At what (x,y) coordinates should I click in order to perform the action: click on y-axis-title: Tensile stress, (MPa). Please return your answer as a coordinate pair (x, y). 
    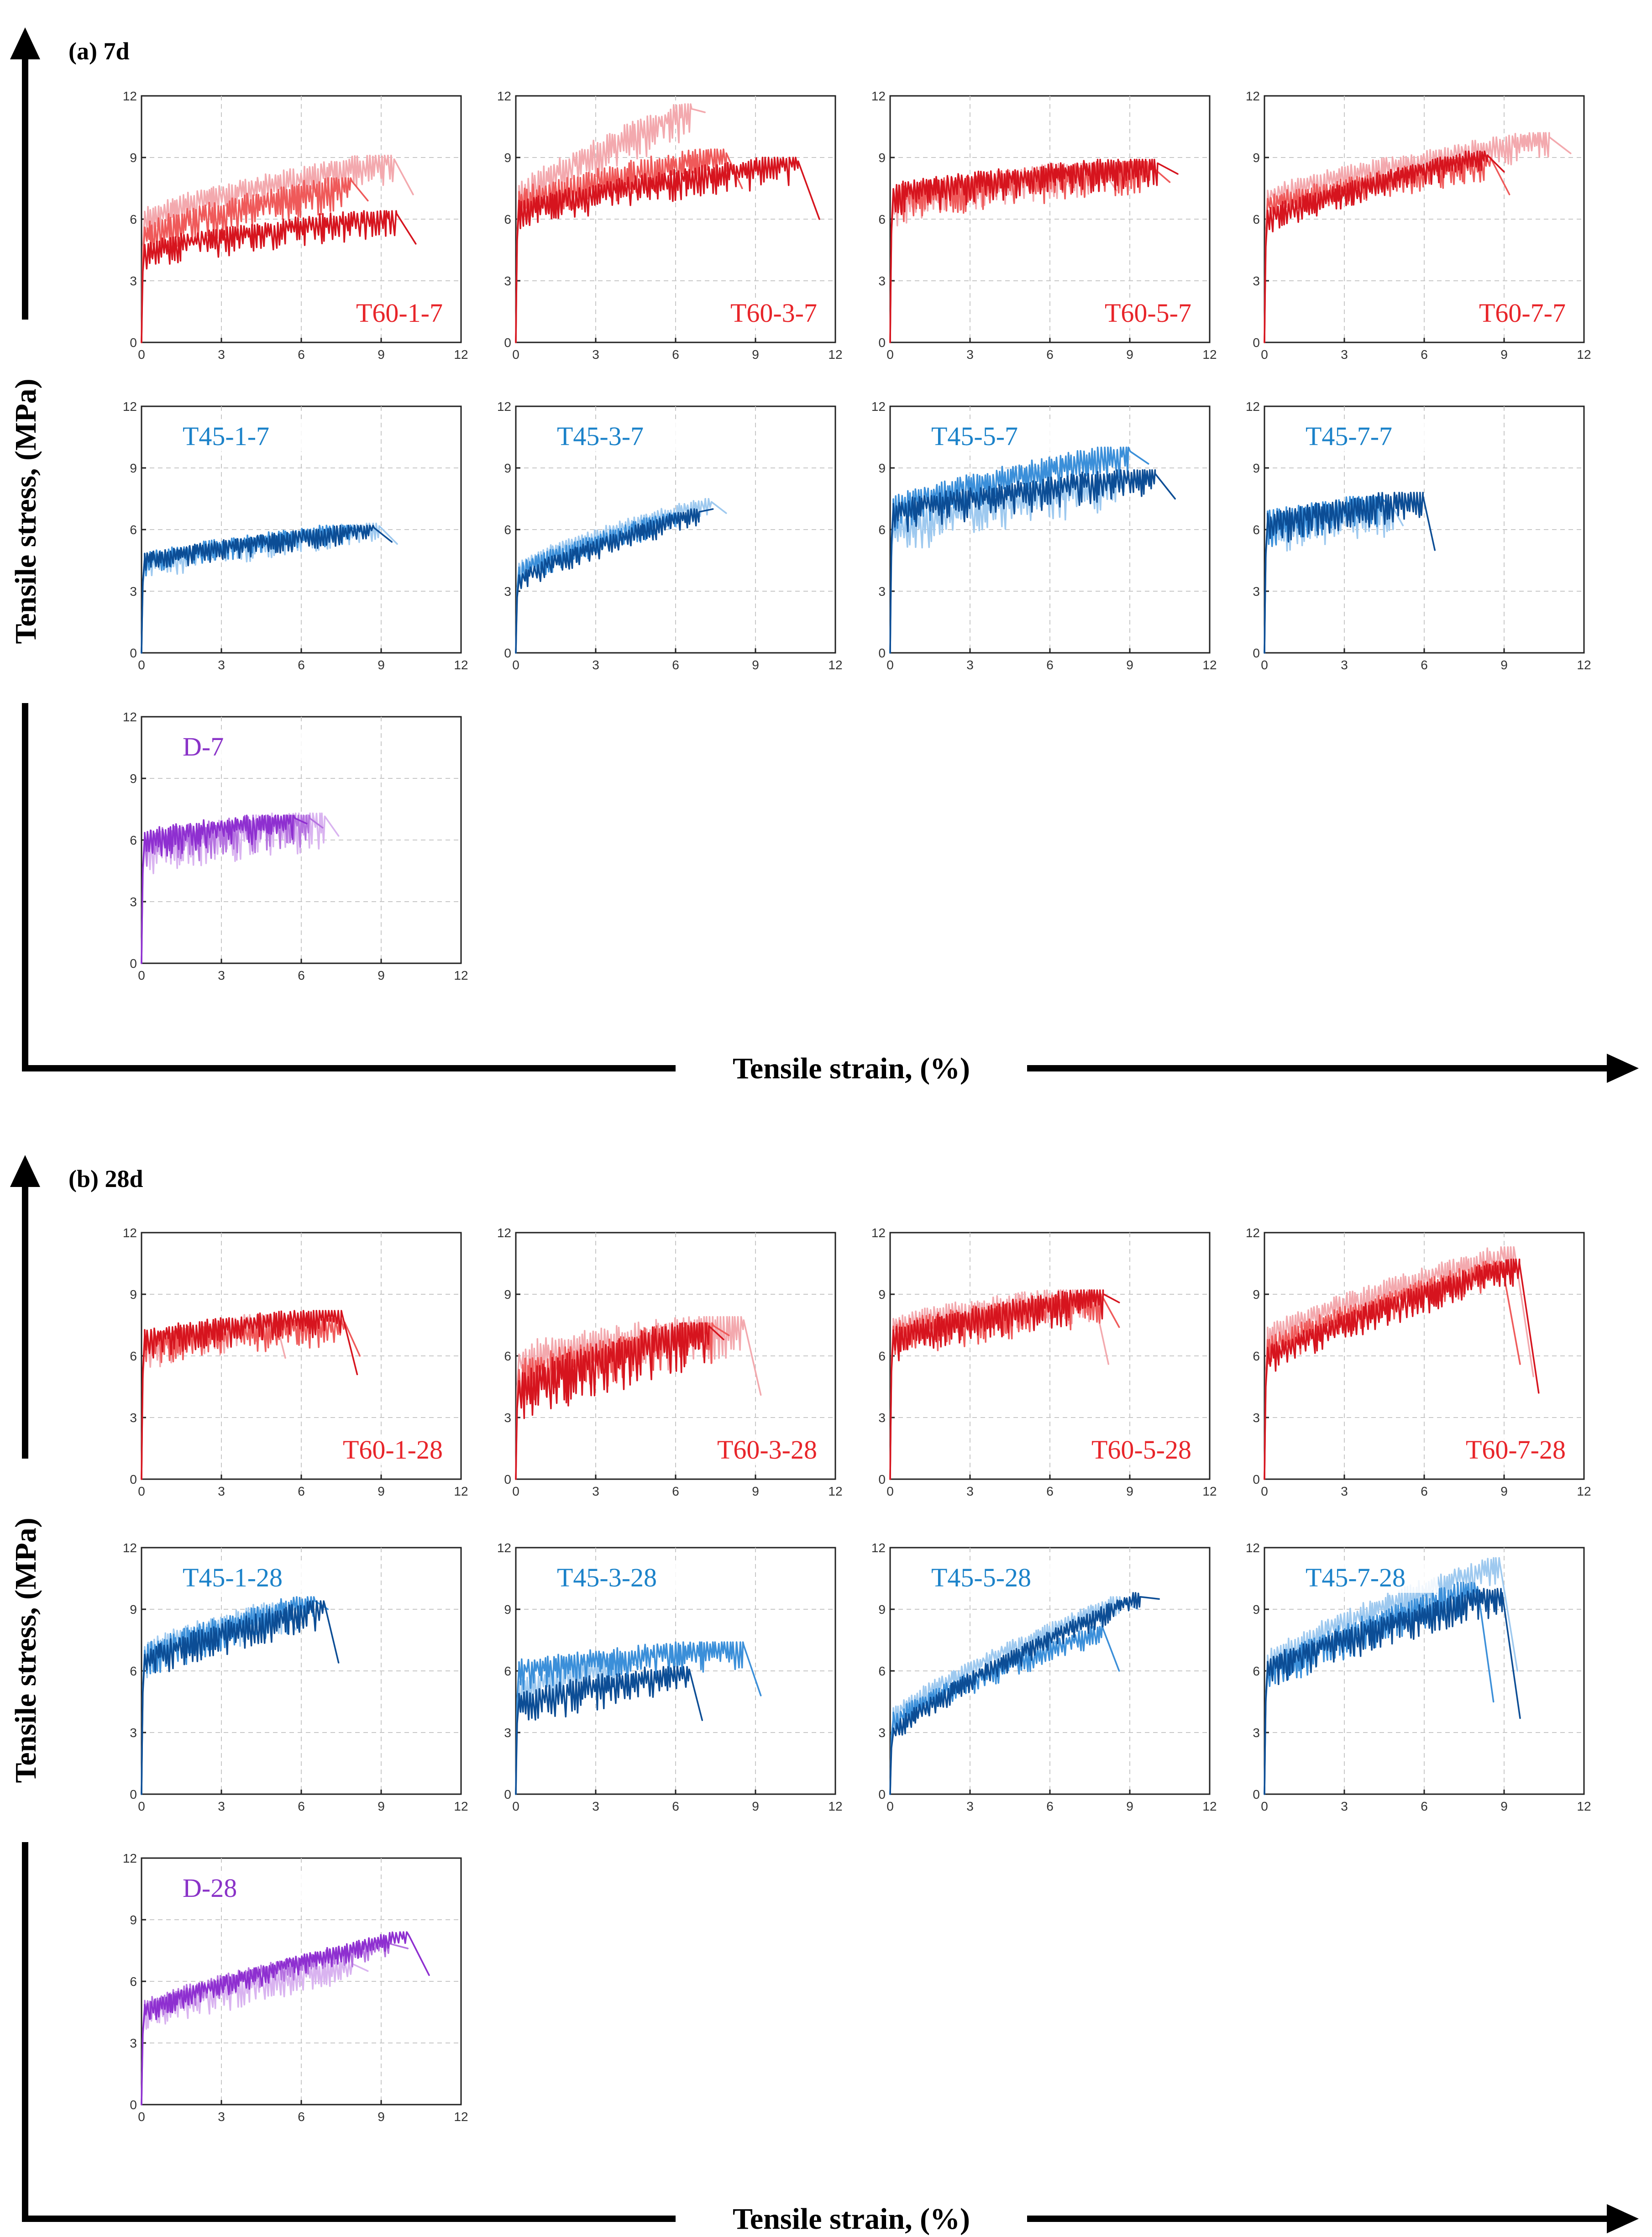
    Looking at the image, I should click on (25, 1650).